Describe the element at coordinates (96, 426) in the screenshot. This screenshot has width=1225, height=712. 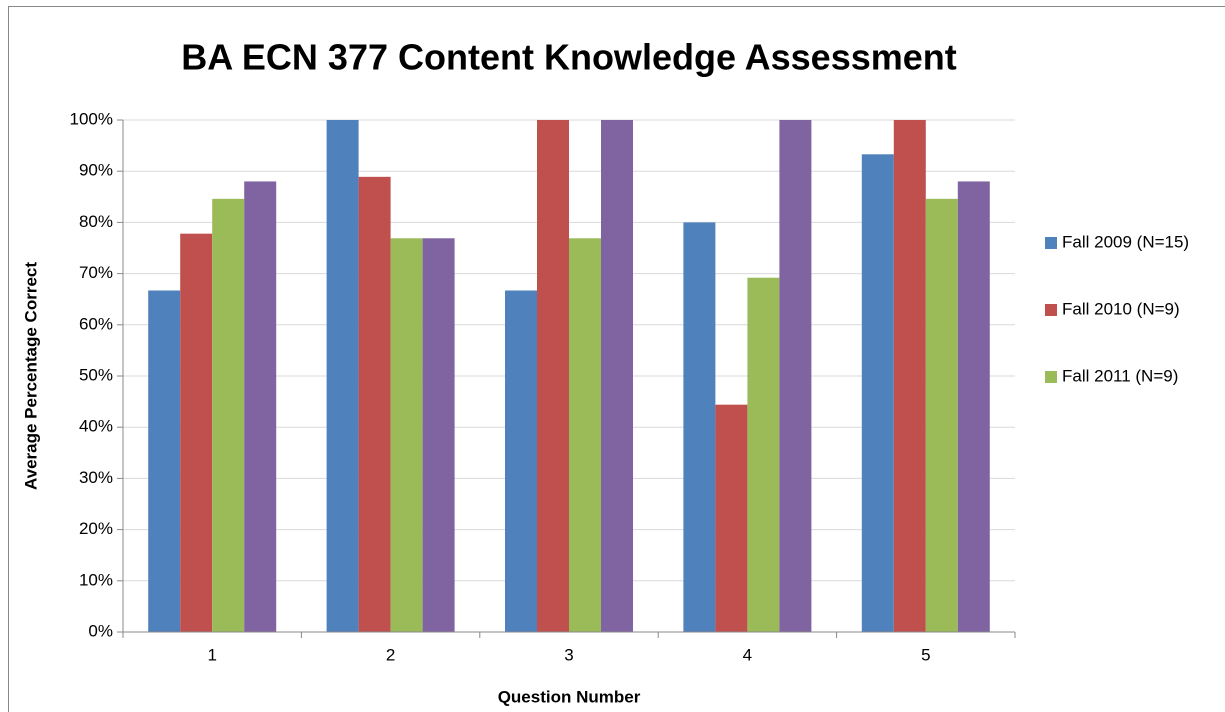
I see `y-tick-label: 40%` at that location.